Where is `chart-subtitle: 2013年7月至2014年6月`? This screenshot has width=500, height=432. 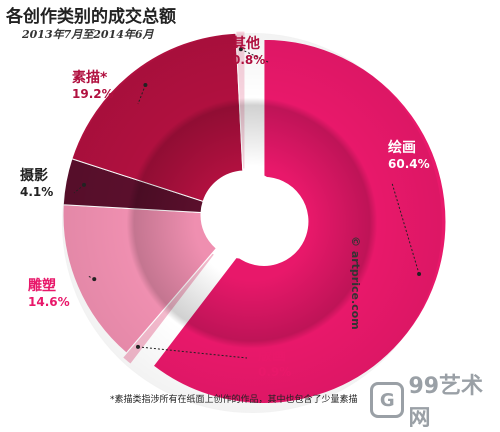 chart-subtitle: 2013年7月至2014年6月 is located at coordinates (88, 34).